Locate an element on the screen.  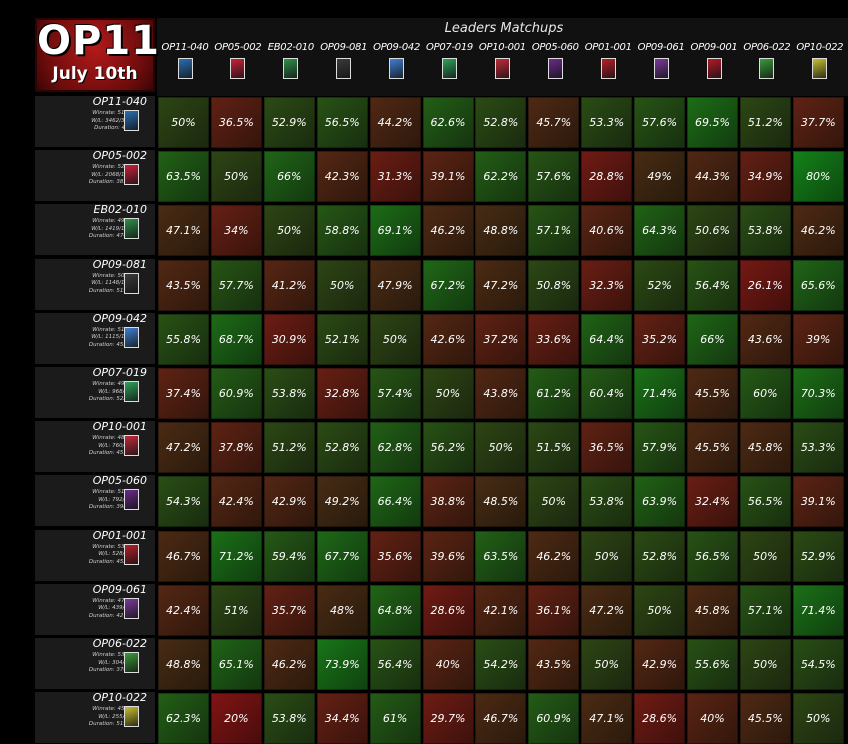
column-code-label: OP09-061 is located at coordinates (661, 47).